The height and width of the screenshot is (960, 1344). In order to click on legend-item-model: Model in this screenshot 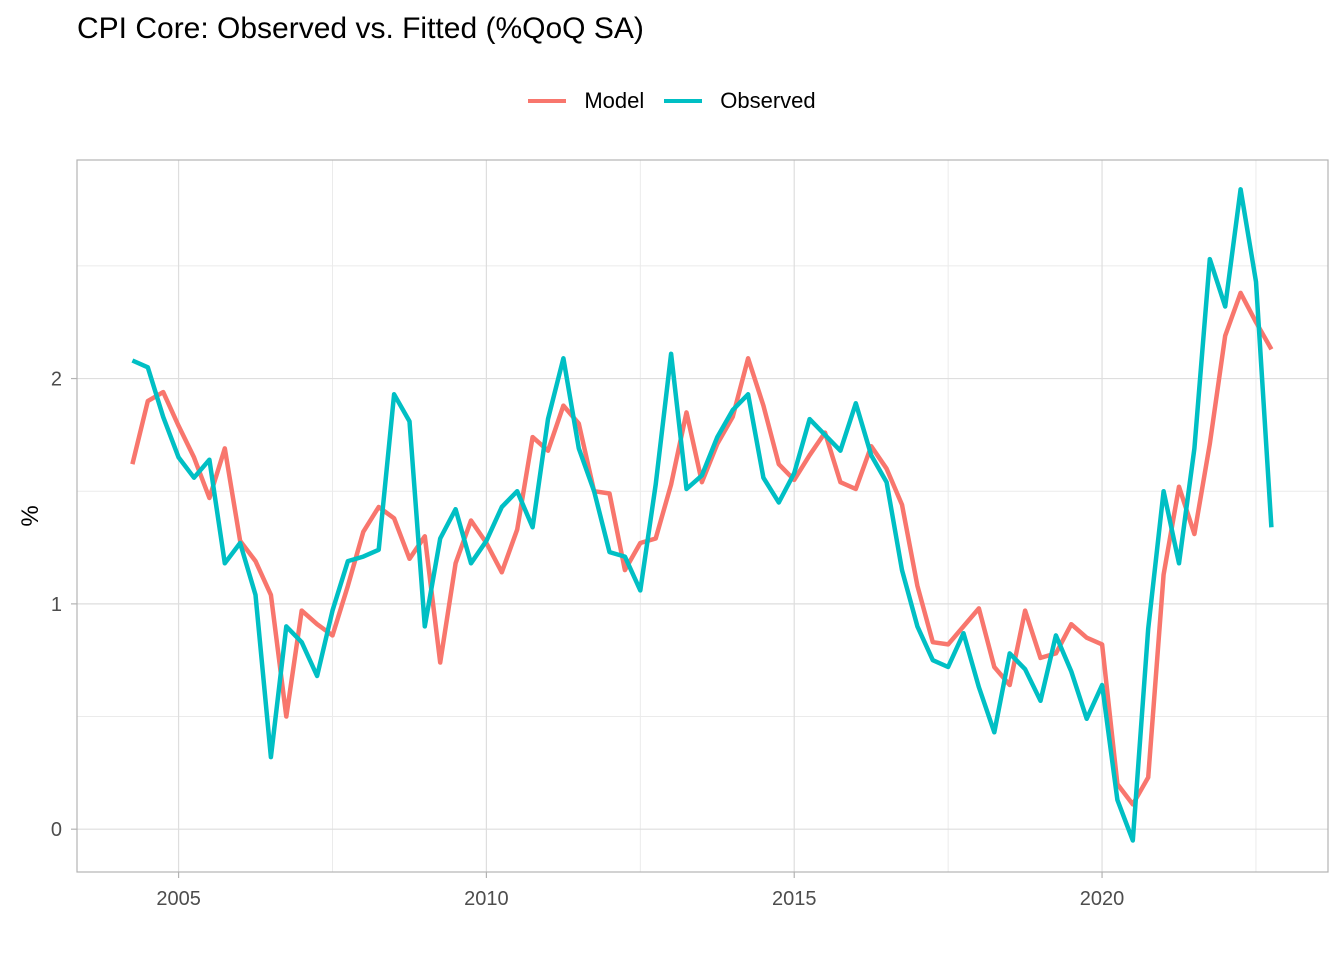, I will do `click(586, 101)`.